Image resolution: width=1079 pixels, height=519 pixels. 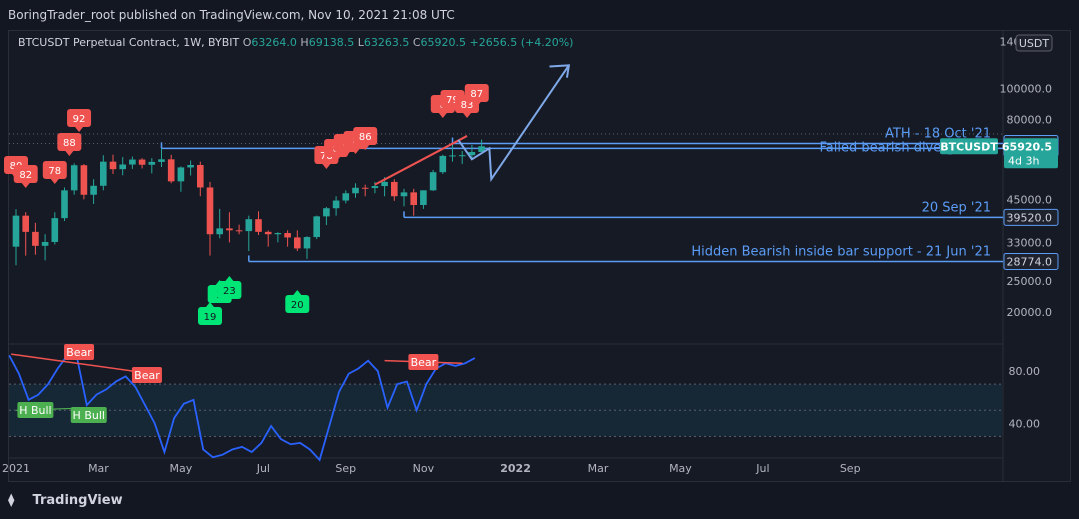 I want to click on change-value: +2656.5 (+4.20%), so click(x=521, y=42).